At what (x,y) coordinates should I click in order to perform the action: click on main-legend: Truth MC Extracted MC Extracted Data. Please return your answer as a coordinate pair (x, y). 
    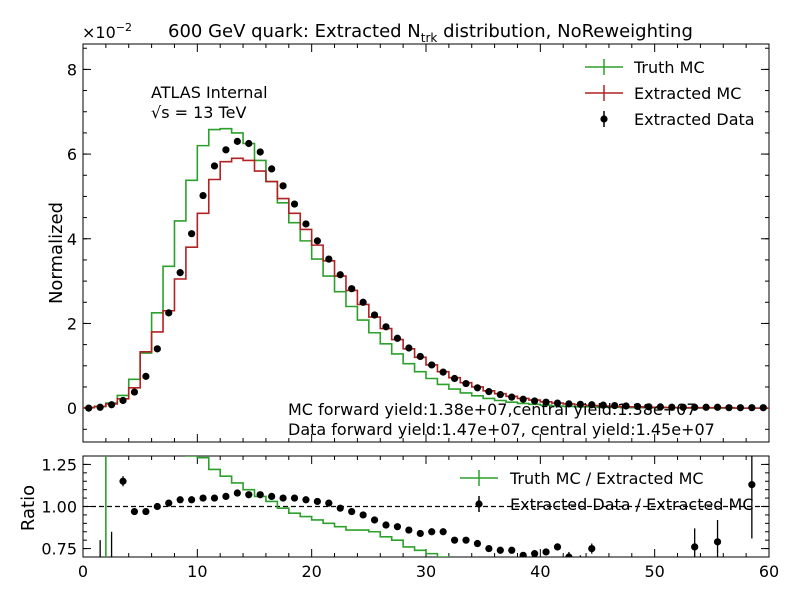
    Looking at the image, I should click on (670, 93).